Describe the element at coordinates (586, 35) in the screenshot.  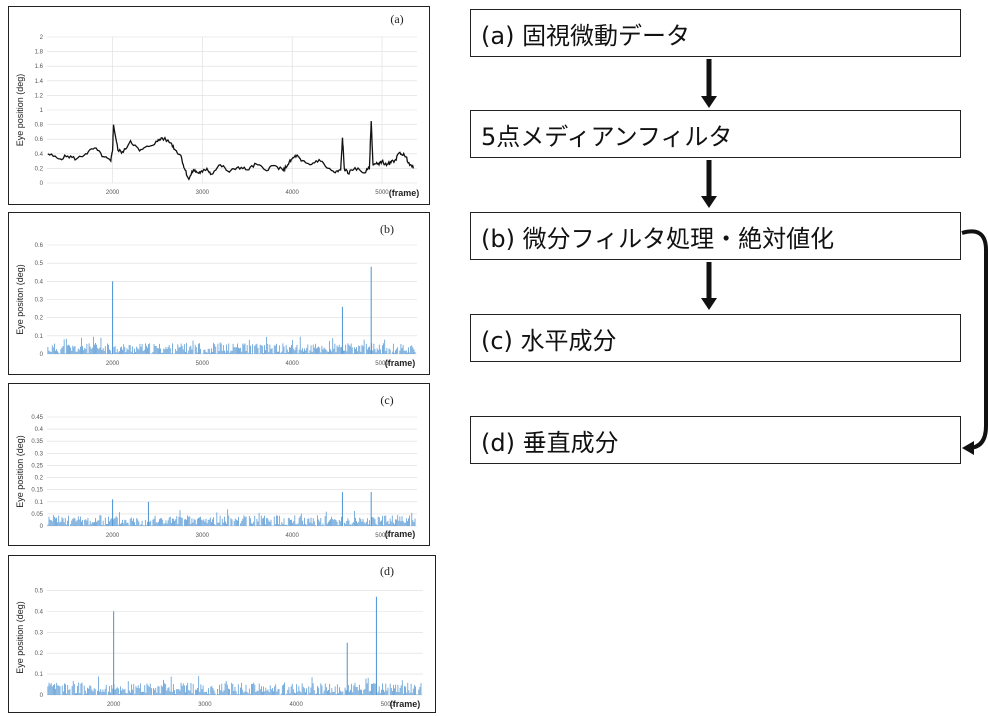
I see `flow-step-label: (a) 固視微動データ` at that location.